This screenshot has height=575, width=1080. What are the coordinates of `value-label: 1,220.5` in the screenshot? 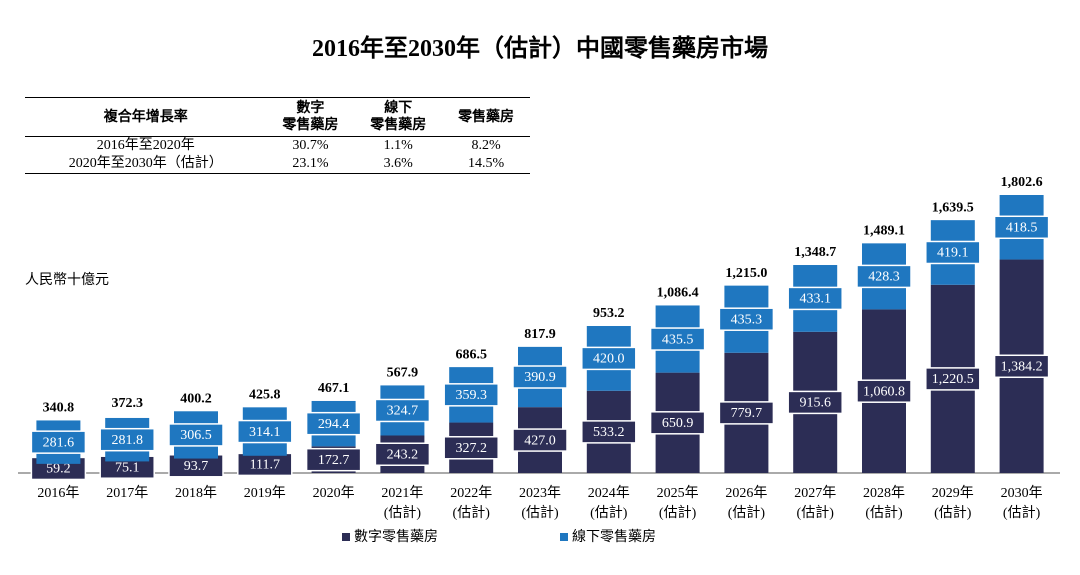 It's located at (953, 379).